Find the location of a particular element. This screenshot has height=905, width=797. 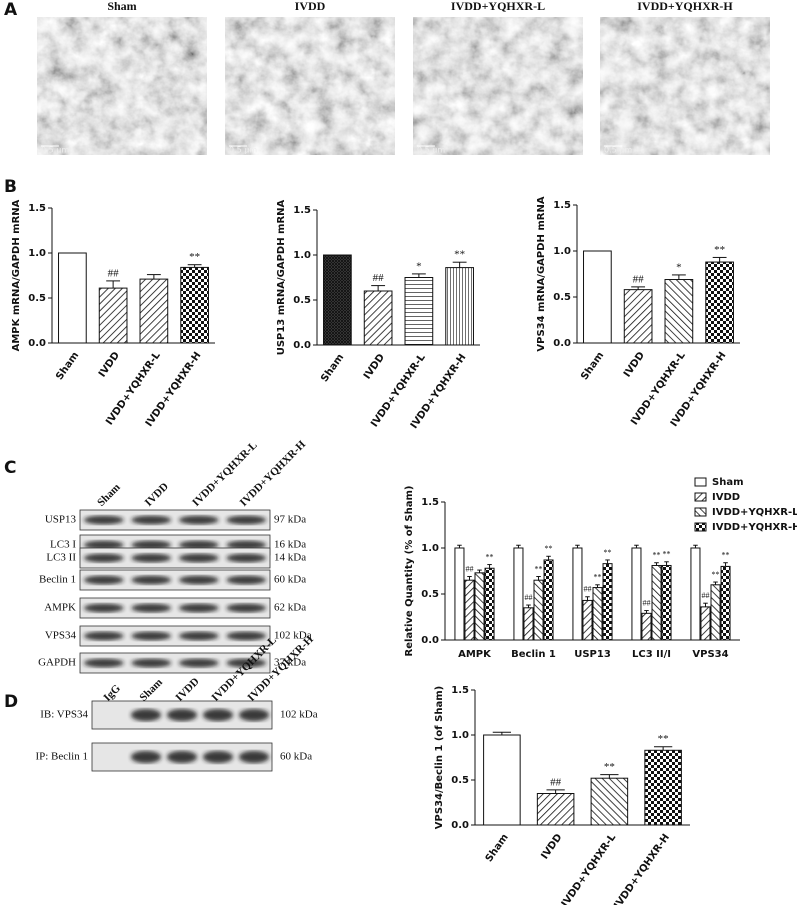

kda-label: 102 kDa is located at coordinates (293, 636).